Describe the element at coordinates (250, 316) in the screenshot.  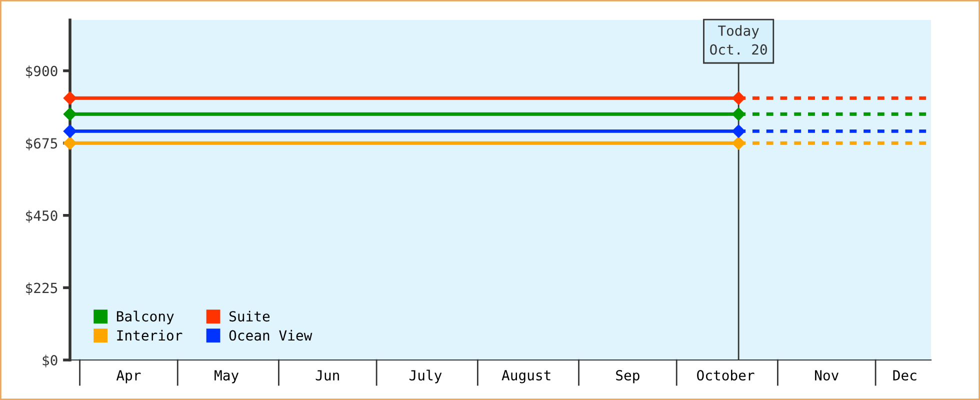
I see `legend-label: Suite` at that location.